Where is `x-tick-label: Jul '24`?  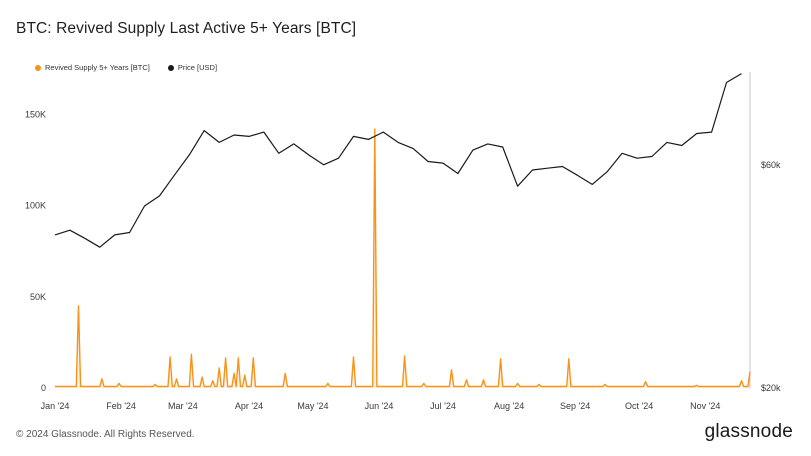
x-tick-label: Jul '24 is located at coordinates (443, 406).